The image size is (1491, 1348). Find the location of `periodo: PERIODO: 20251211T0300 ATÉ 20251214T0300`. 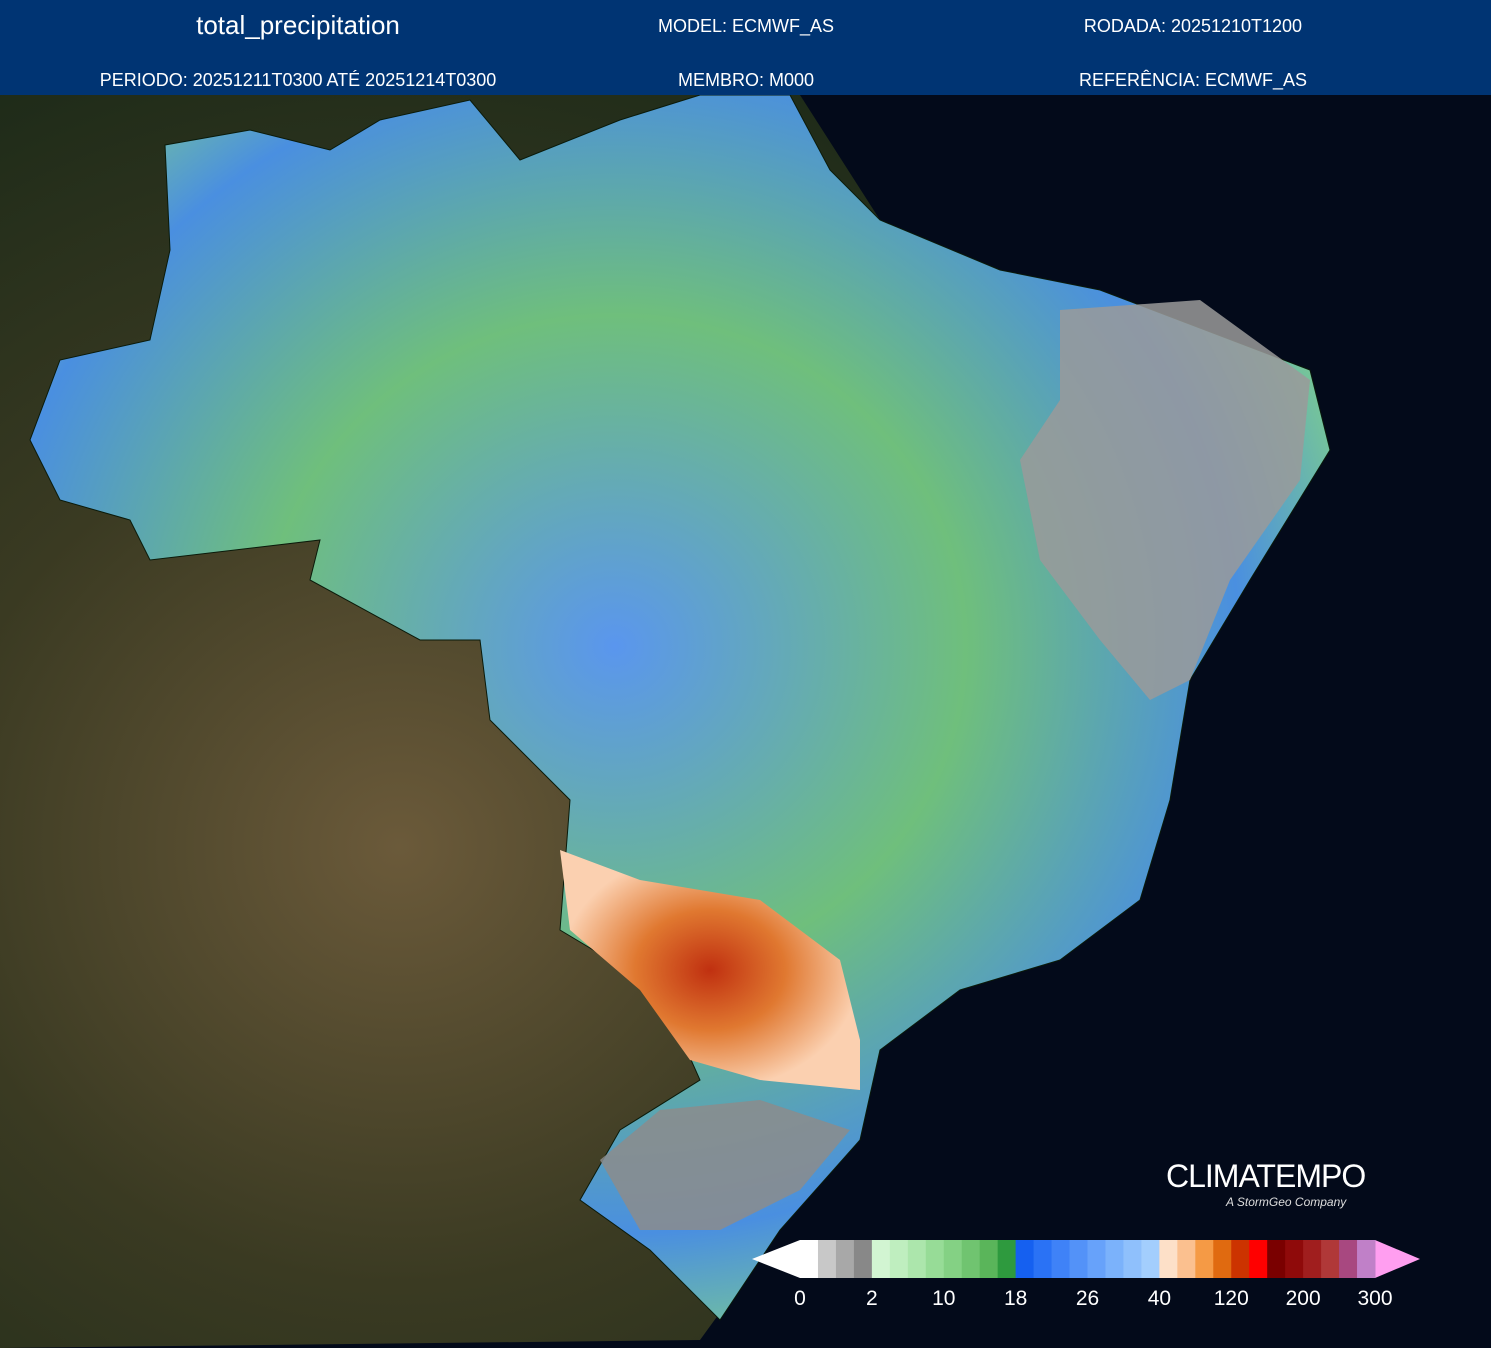

periodo: PERIODO: 20251211T0300 ATÉ 20251214T0300 is located at coordinates (298, 80).